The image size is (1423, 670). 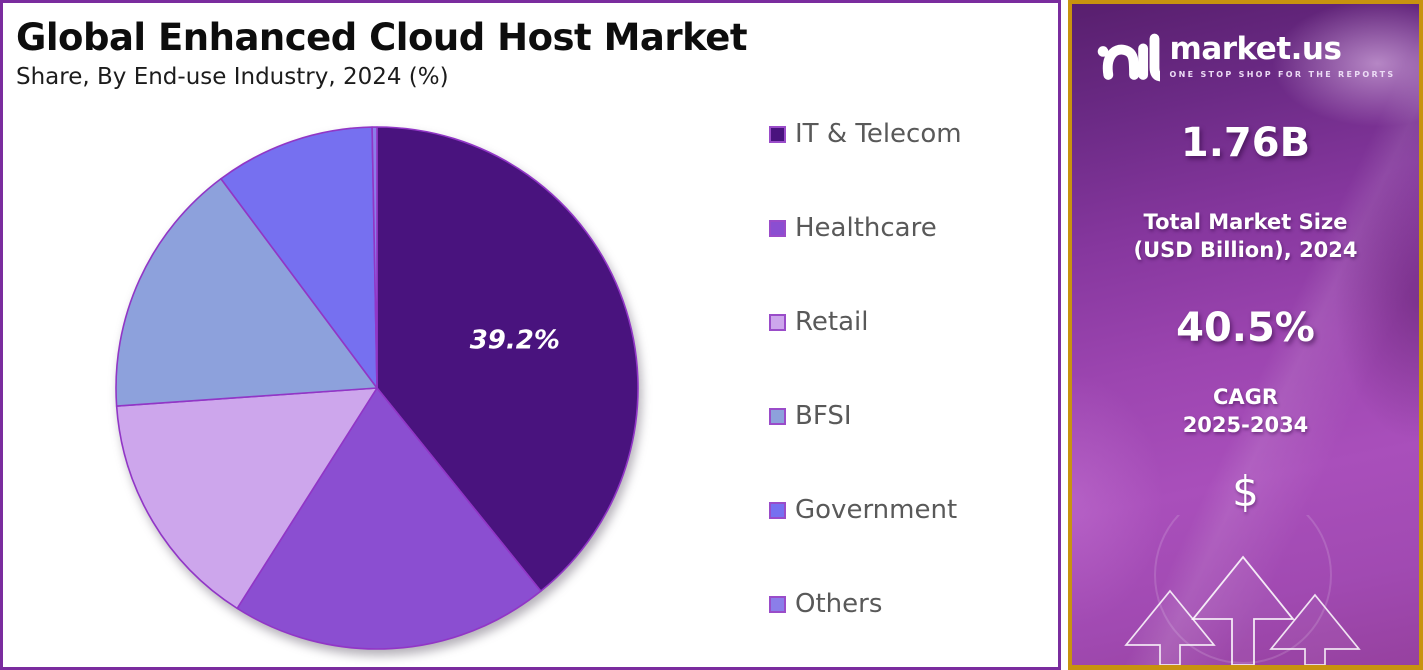 What do you see at coordinates (1245, 143) in the screenshot?
I see `market-size-value: 1.76B` at bounding box center [1245, 143].